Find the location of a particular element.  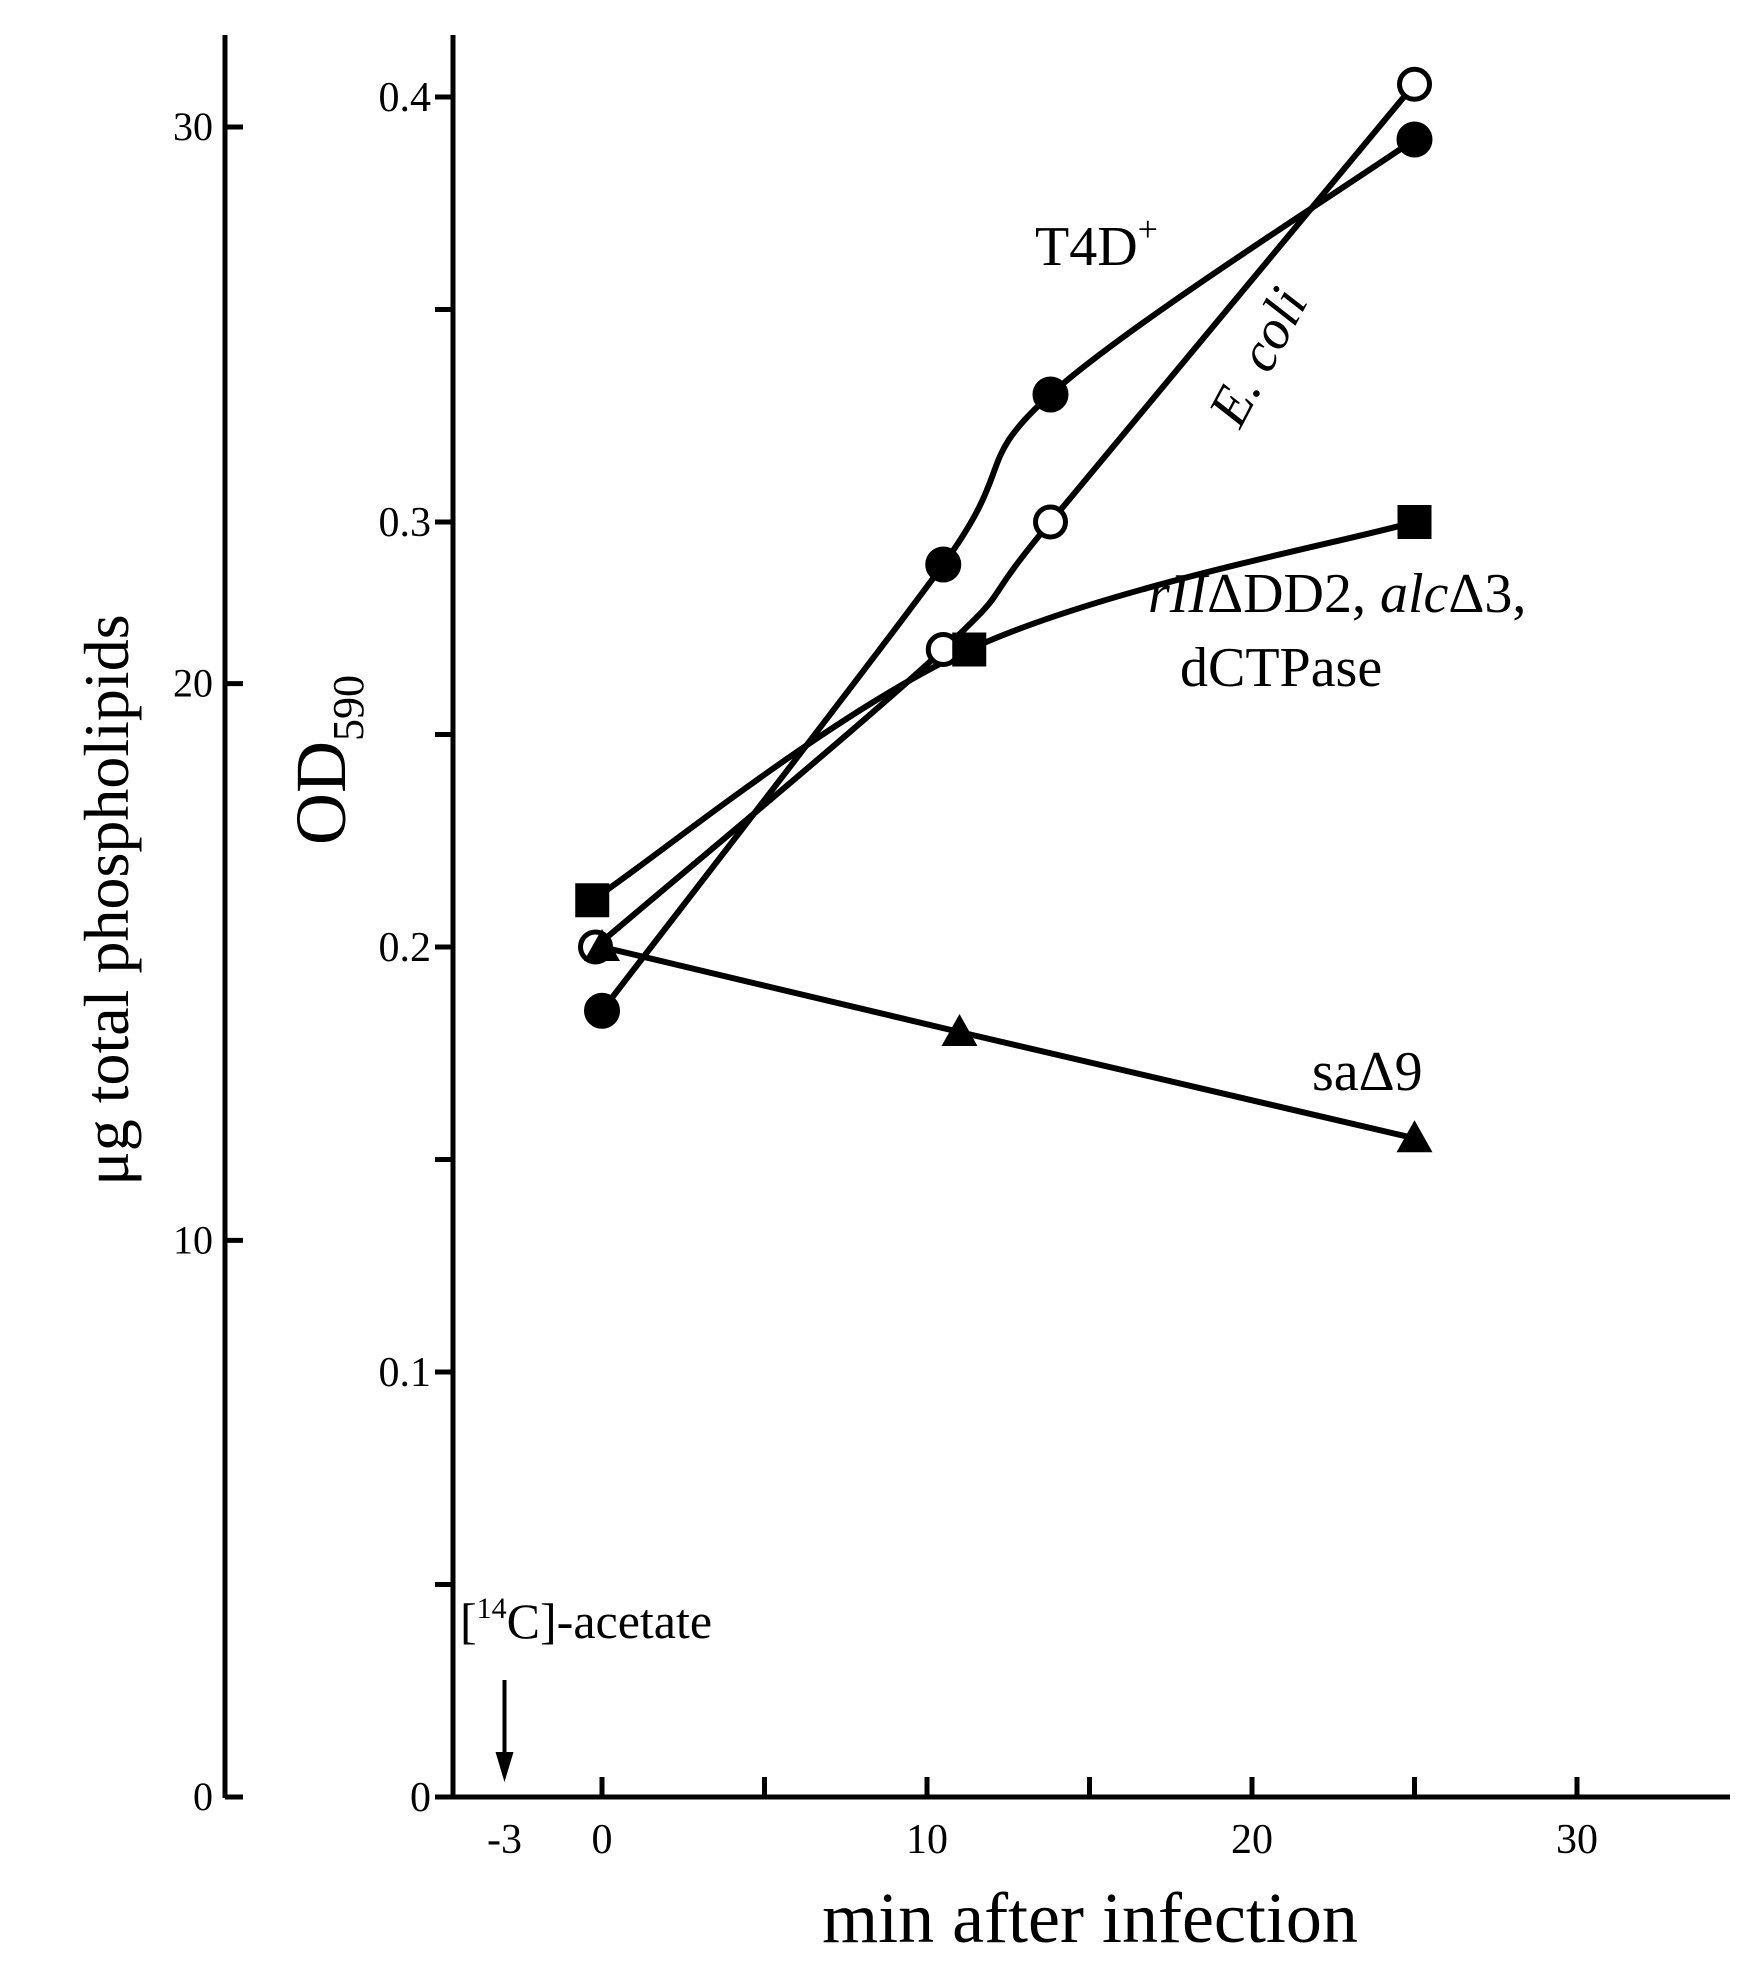

x-axis-ticks: -3 0 10 20 30 is located at coordinates (1042, 1820).